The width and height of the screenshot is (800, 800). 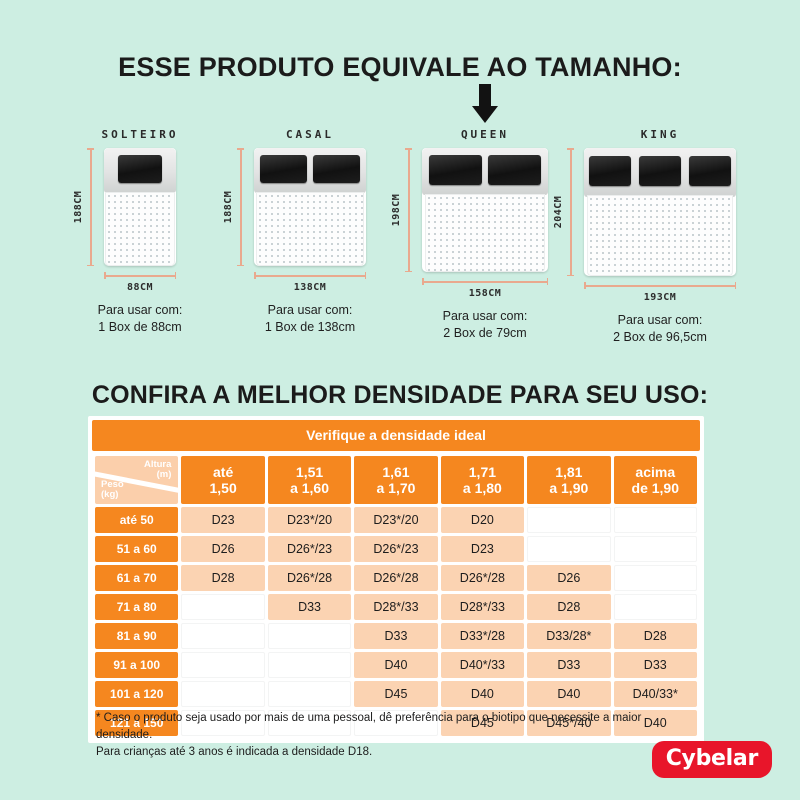 I want to click on column-header-line-2: 1,50, so click(x=223, y=488).